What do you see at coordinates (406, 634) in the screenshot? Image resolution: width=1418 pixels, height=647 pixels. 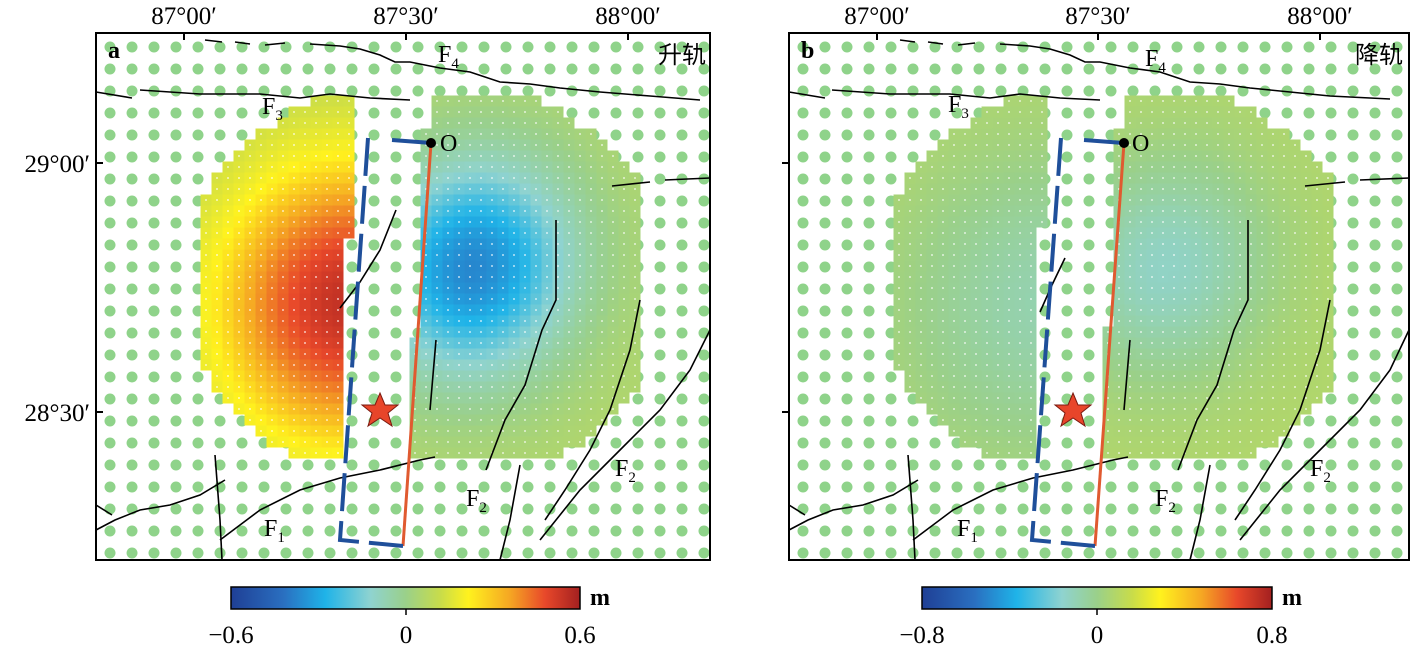 I see `panel-a-colorbar-mid: 0` at bounding box center [406, 634].